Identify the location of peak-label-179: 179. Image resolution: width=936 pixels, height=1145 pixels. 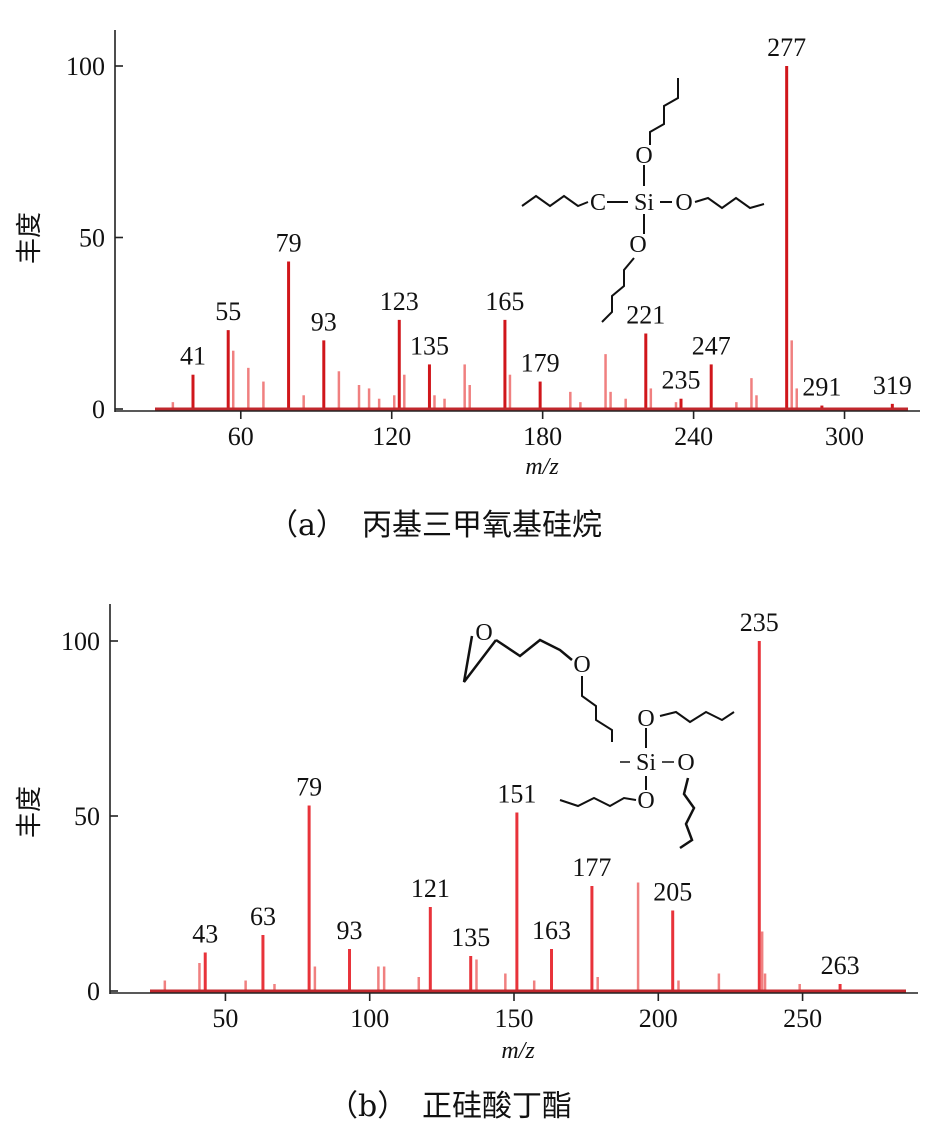
(540, 363).